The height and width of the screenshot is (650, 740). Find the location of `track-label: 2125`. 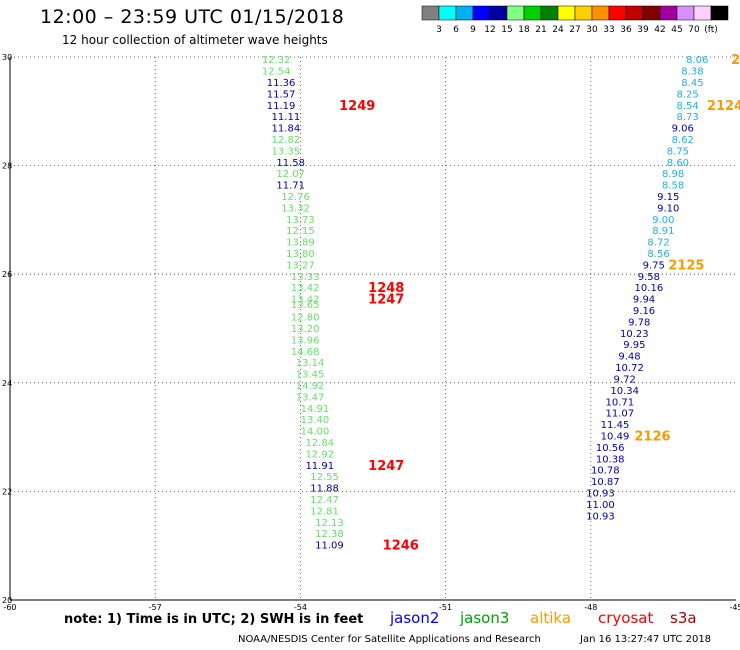

track-label: 2125 is located at coordinates (686, 265).